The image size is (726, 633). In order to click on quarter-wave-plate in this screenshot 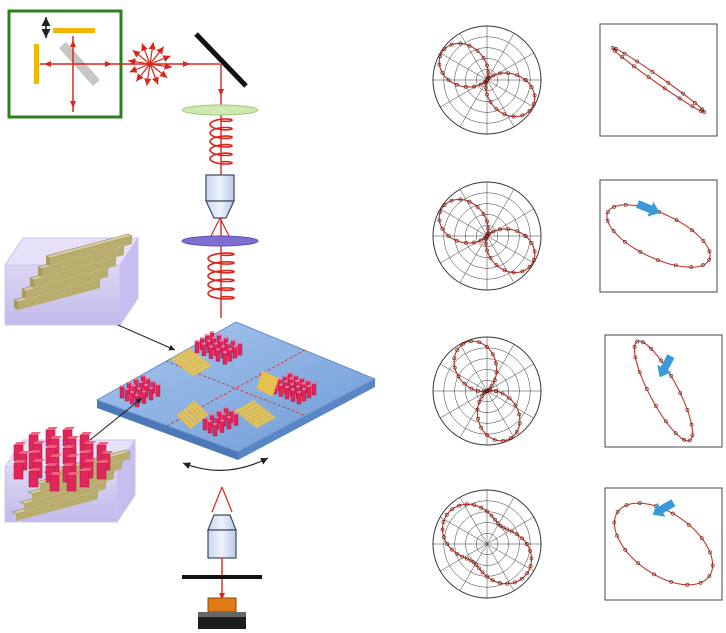, I will do `click(220, 241)`.